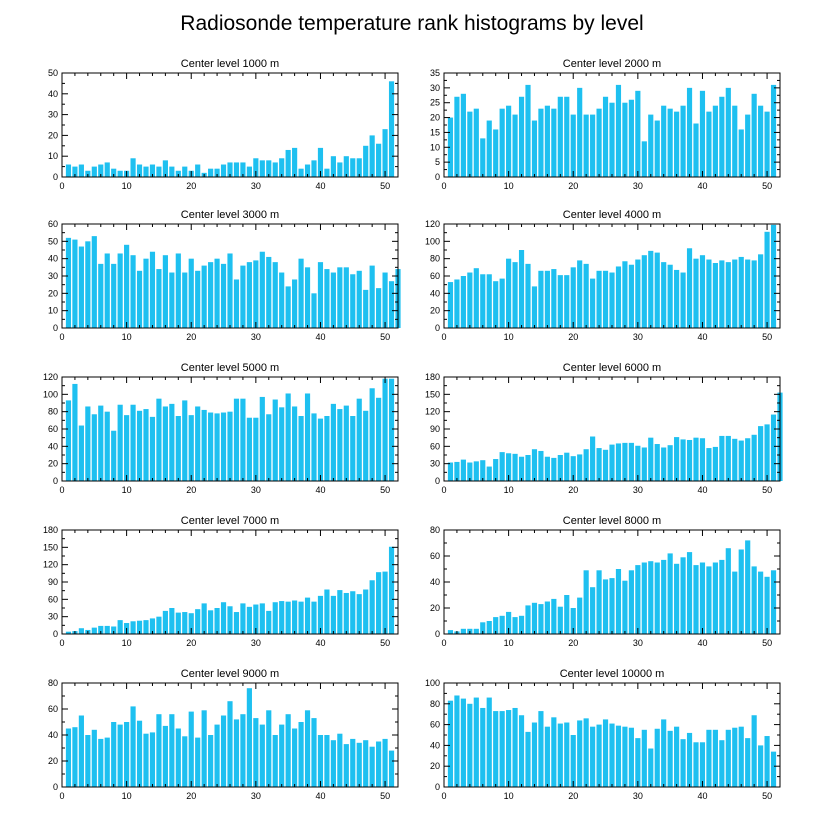 Image resolution: width=824 pixels, height=824 pixels. Describe the element at coordinates (385, 643) in the screenshot. I see `x-tick-label: 50` at that location.